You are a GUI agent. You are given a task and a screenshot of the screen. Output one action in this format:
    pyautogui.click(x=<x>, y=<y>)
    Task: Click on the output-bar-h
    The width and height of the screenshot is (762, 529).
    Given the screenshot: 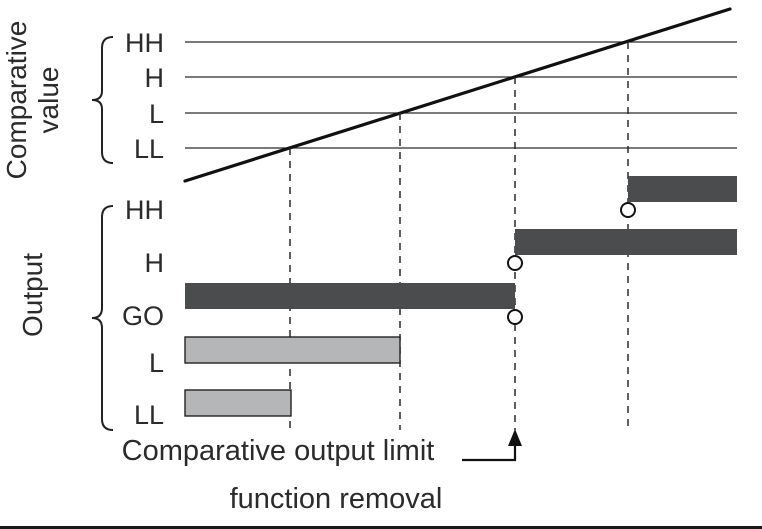 What is the action you would take?
    pyautogui.click(x=626, y=242)
    